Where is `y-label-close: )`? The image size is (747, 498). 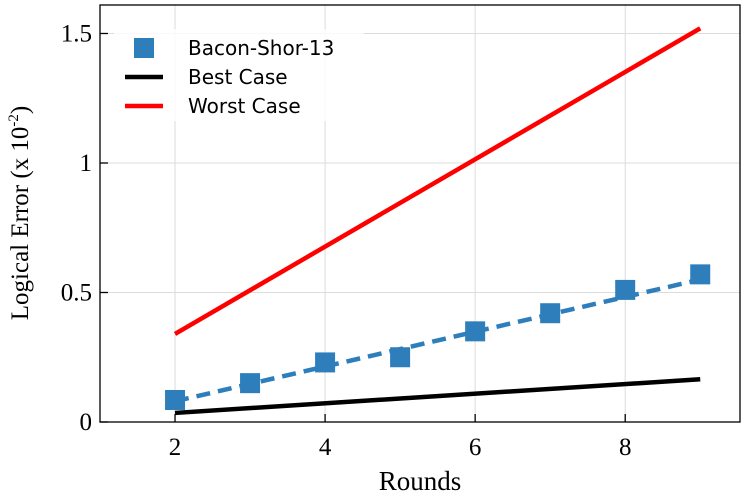
y-label-close: ) is located at coordinates (20, 110).